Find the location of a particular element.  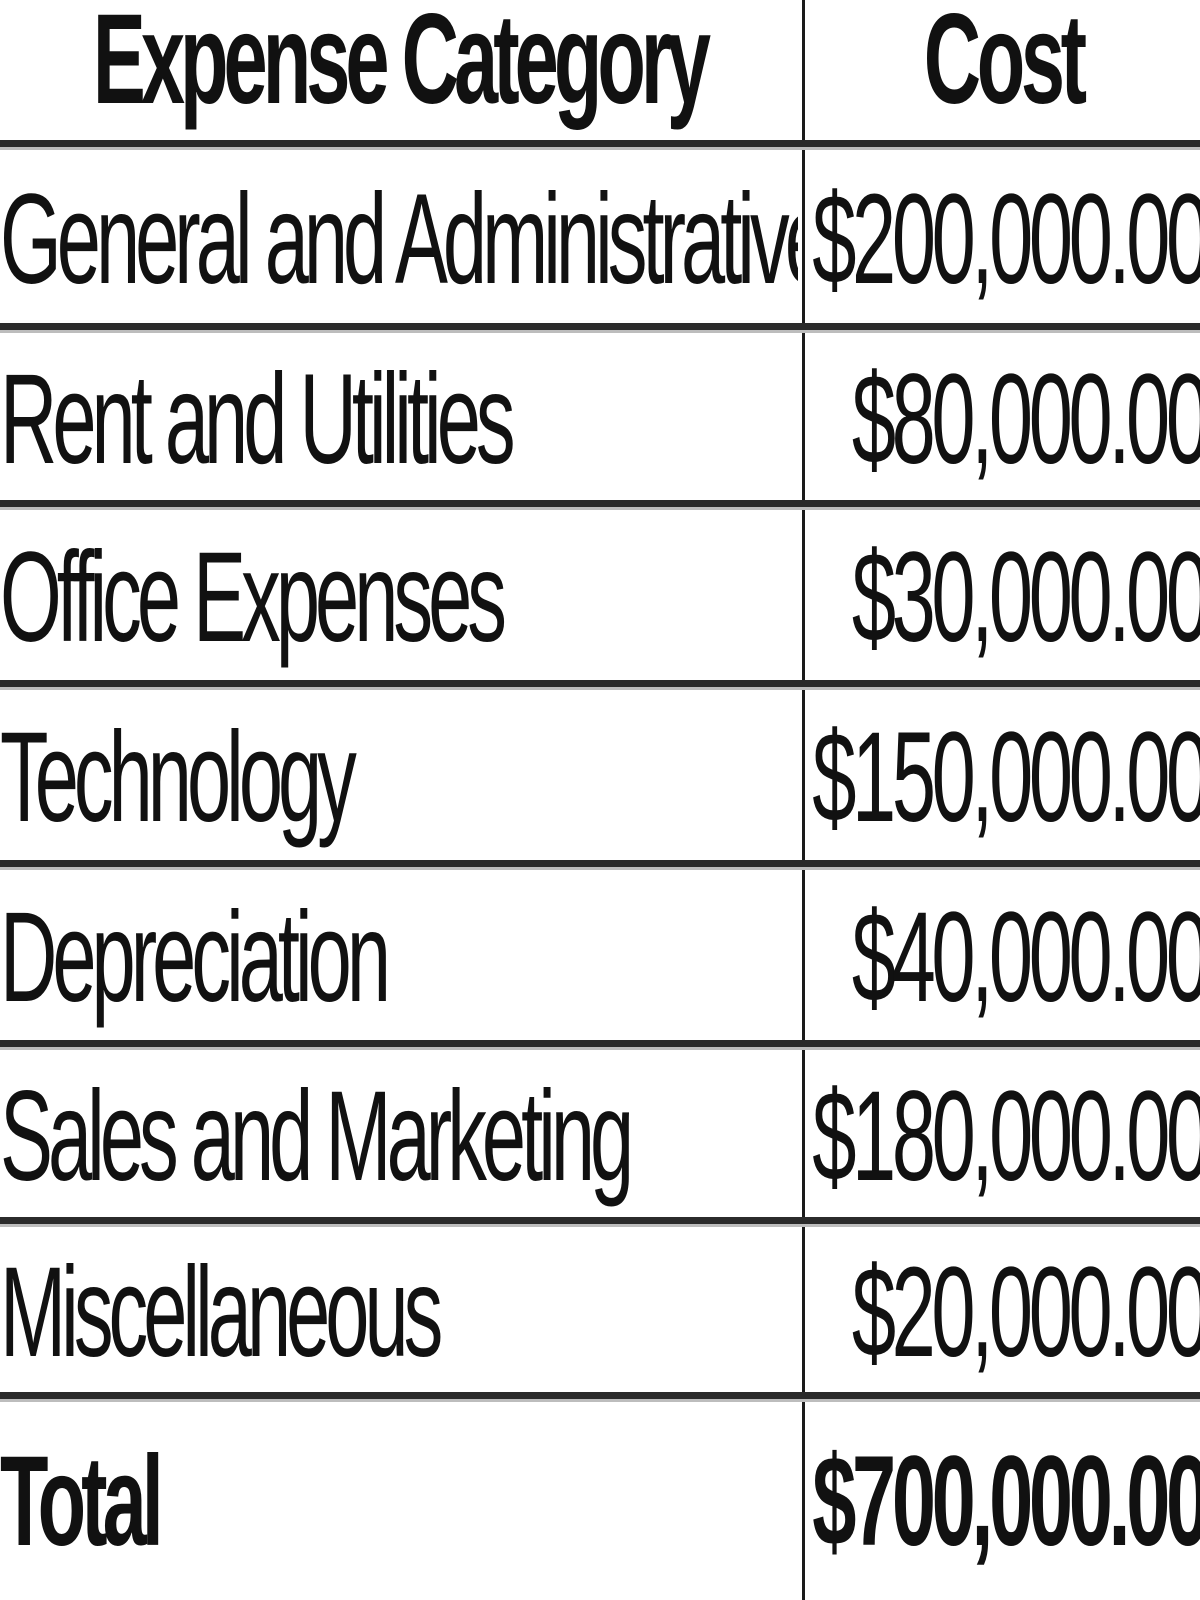

table-header-row: Expense Category Cost is located at coordinates (600, 70).